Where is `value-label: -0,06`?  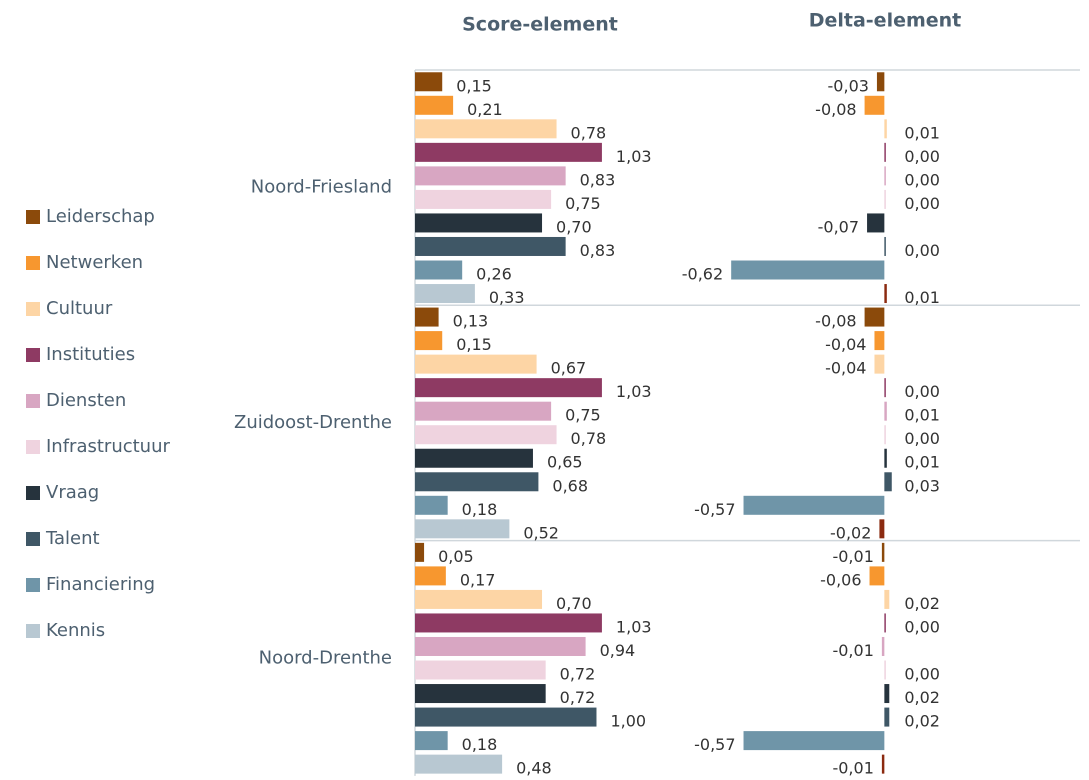
value-label: -0,06 is located at coordinates (840, 579).